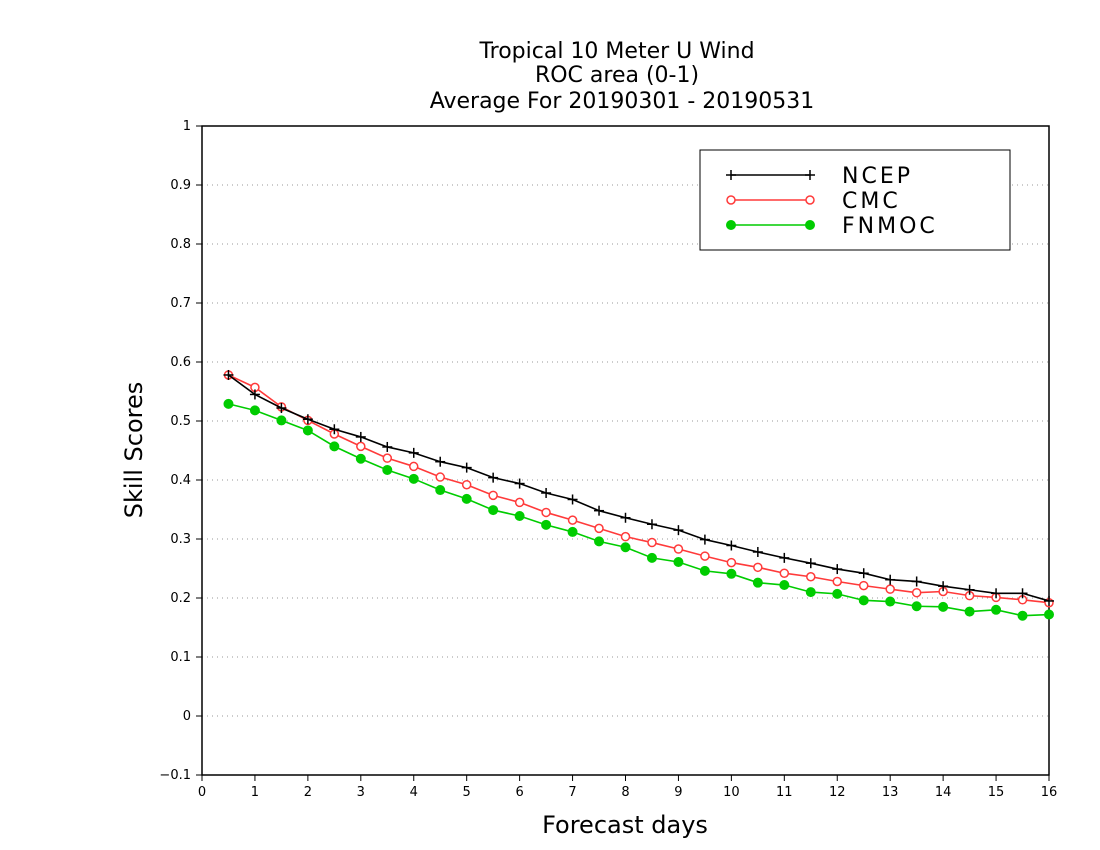  What do you see at coordinates (180, 657) in the screenshot?
I see `y-tick-label: 0.1` at bounding box center [180, 657].